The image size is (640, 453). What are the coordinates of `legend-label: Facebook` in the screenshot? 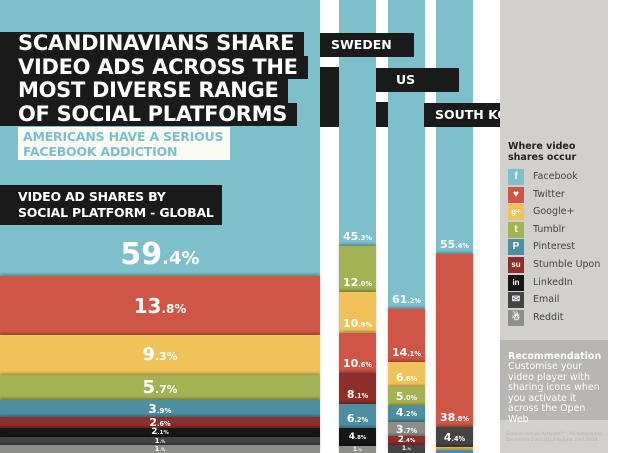 It's located at (555, 176).